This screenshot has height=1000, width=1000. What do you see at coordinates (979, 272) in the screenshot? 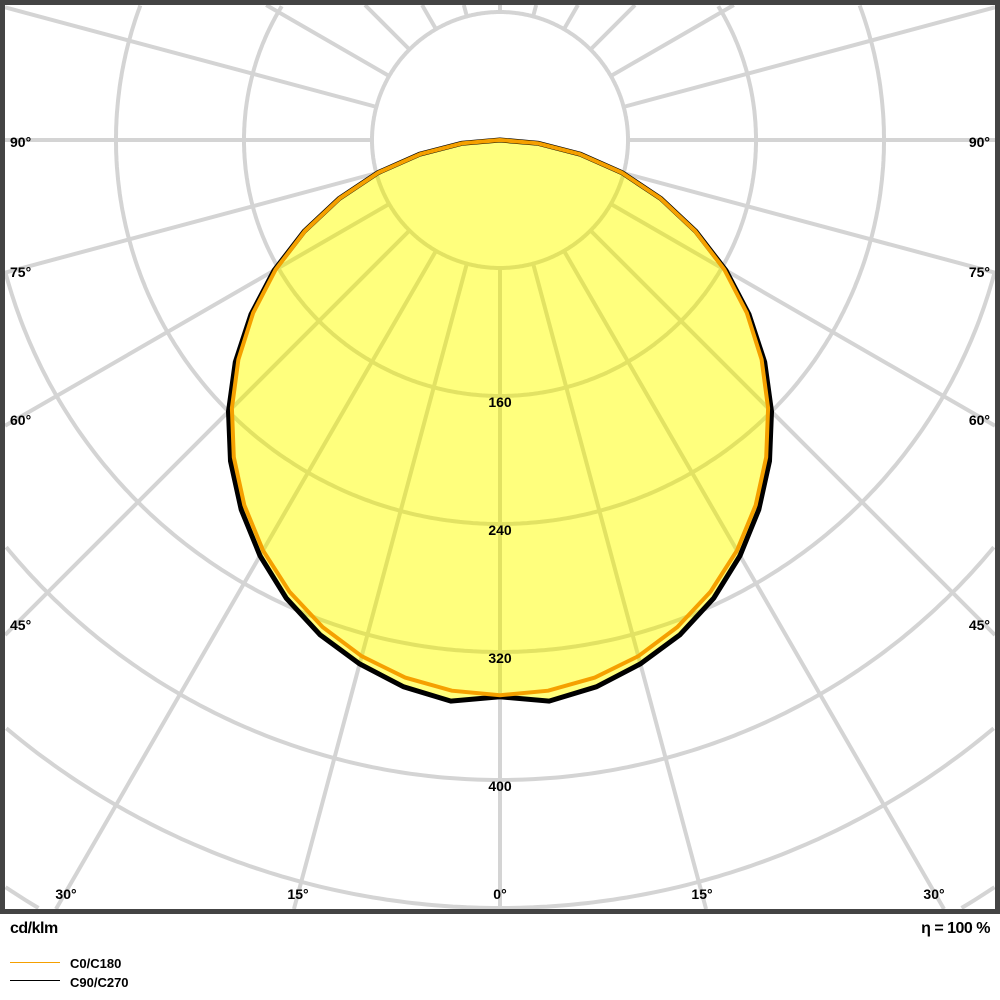
I see `angle-tick-label-right: 75°` at bounding box center [979, 272].